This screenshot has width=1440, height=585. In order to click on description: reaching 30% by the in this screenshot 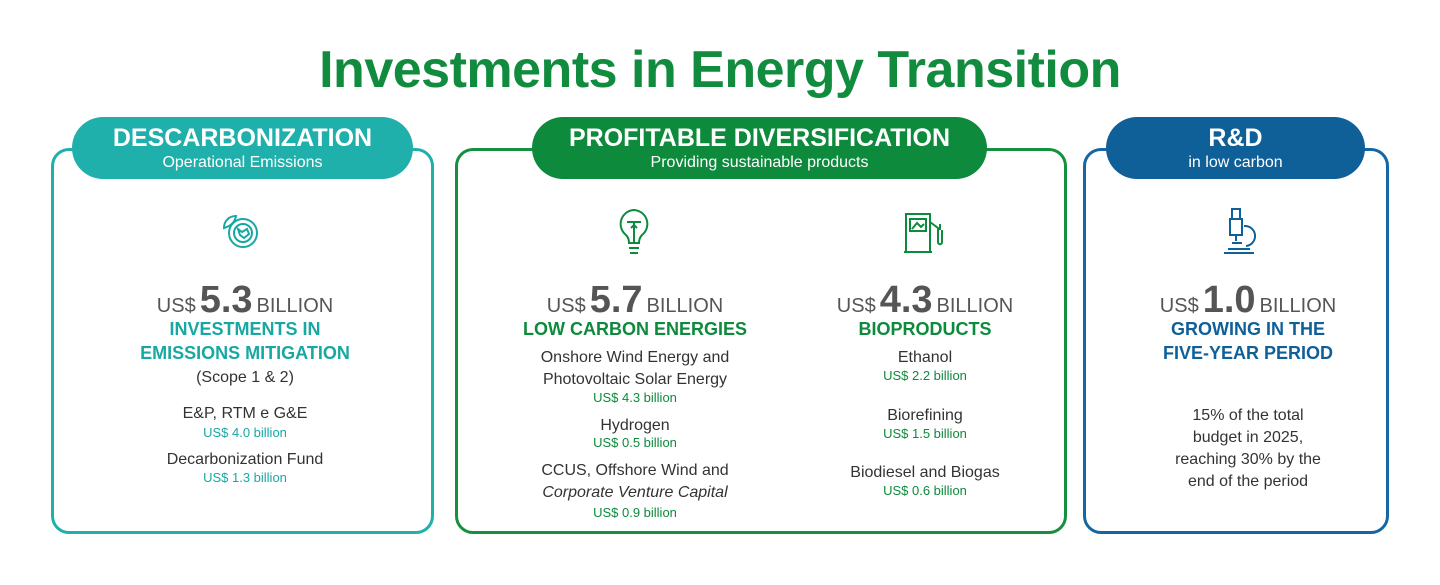, I will do `click(1248, 459)`.